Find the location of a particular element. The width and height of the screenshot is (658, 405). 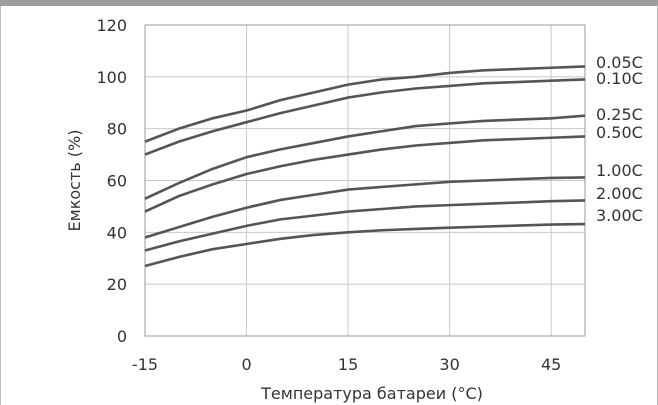

series-label: 2.00C is located at coordinates (619, 193).